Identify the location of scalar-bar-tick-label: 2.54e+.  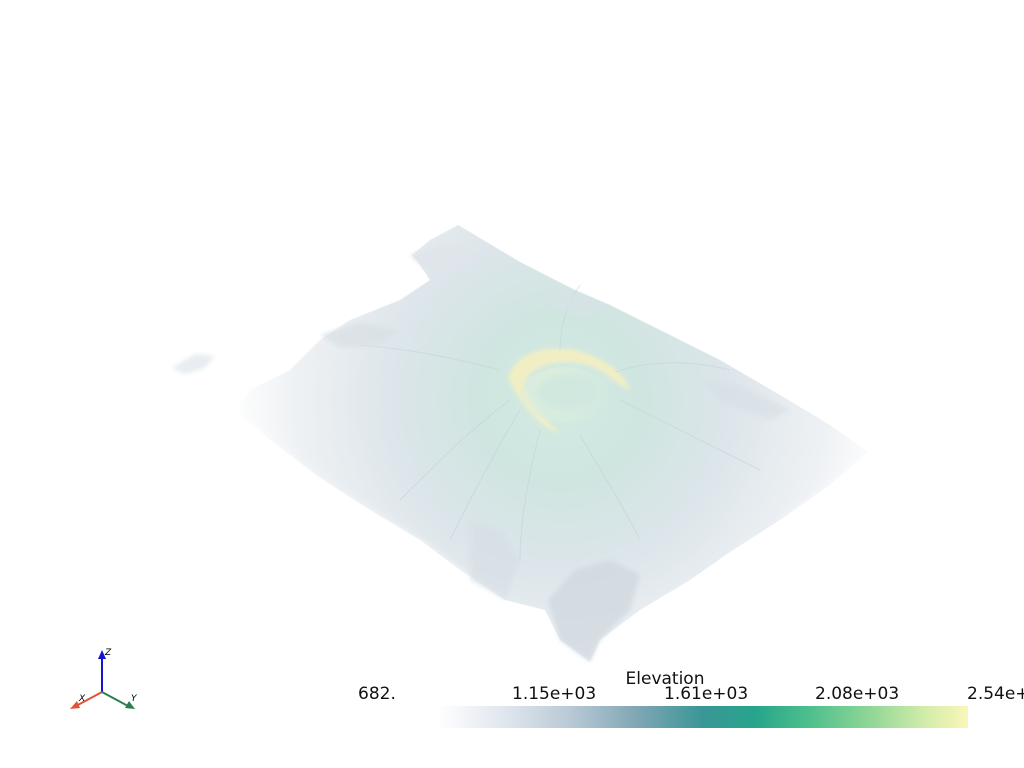
(995, 694).